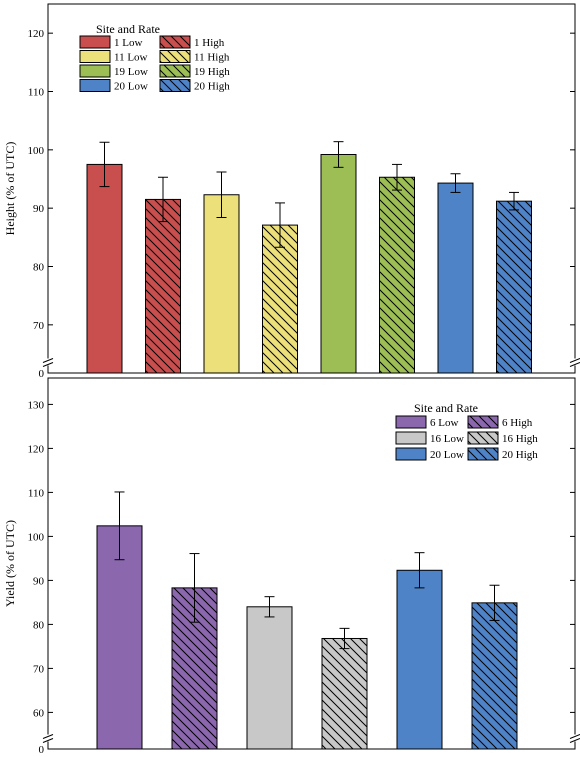 The image size is (580, 757). What do you see at coordinates (520, 439) in the screenshot?
I see `legend-label: 16 High` at bounding box center [520, 439].